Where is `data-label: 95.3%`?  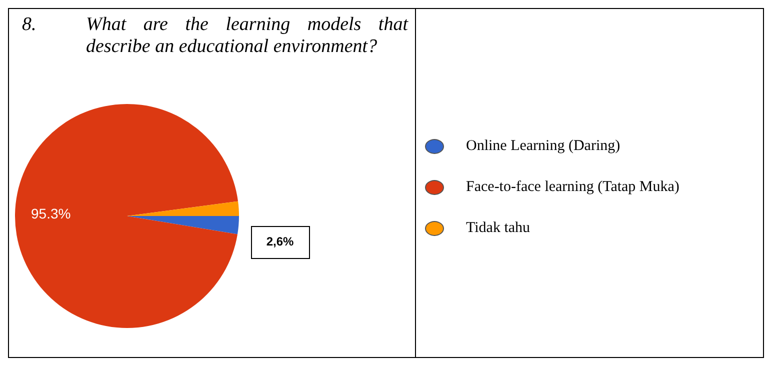 data-label: 95.3% is located at coordinates (51, 214).